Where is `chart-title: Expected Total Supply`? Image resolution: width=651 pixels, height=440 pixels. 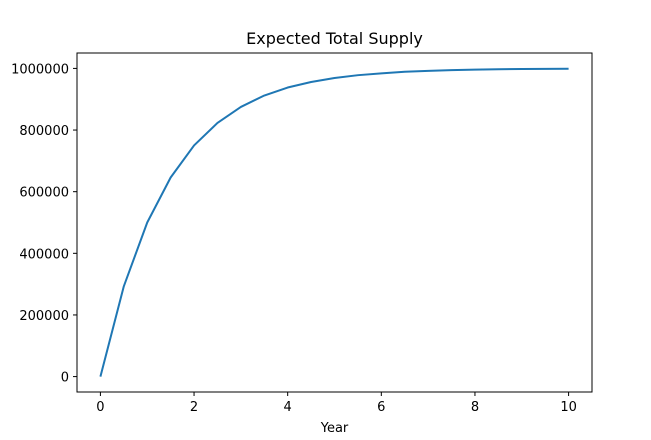 chart-title: Expected Total Supply is located at coordinates (334, 38).